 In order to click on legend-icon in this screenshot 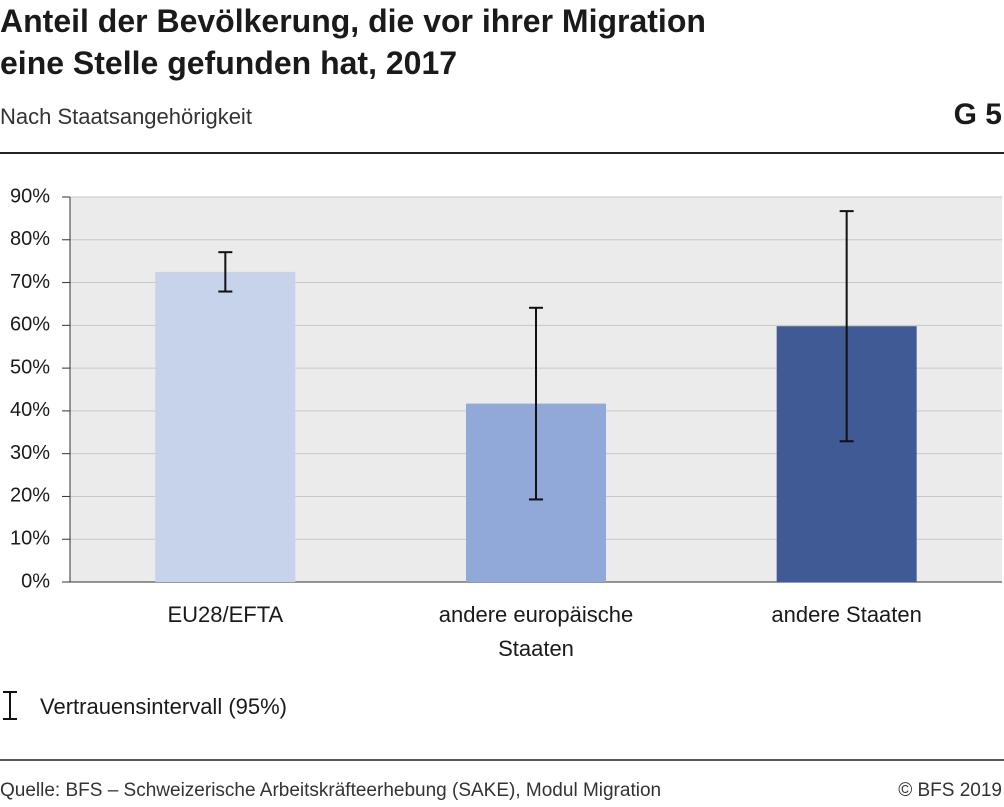, I will do `click(10, 705)`.